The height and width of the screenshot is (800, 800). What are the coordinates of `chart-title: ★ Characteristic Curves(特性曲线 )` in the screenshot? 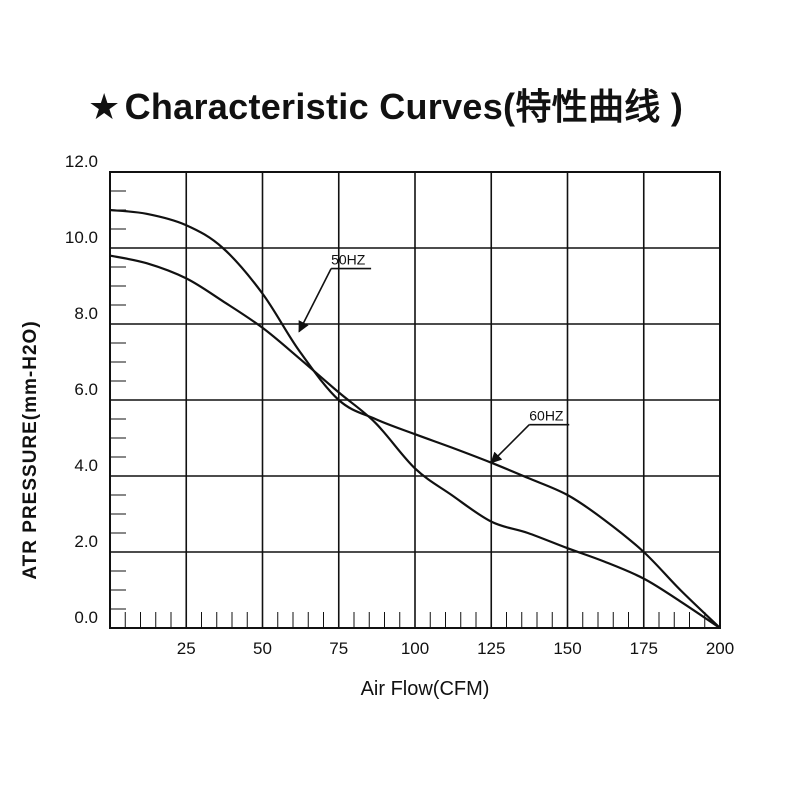 It's located at (438, 103).